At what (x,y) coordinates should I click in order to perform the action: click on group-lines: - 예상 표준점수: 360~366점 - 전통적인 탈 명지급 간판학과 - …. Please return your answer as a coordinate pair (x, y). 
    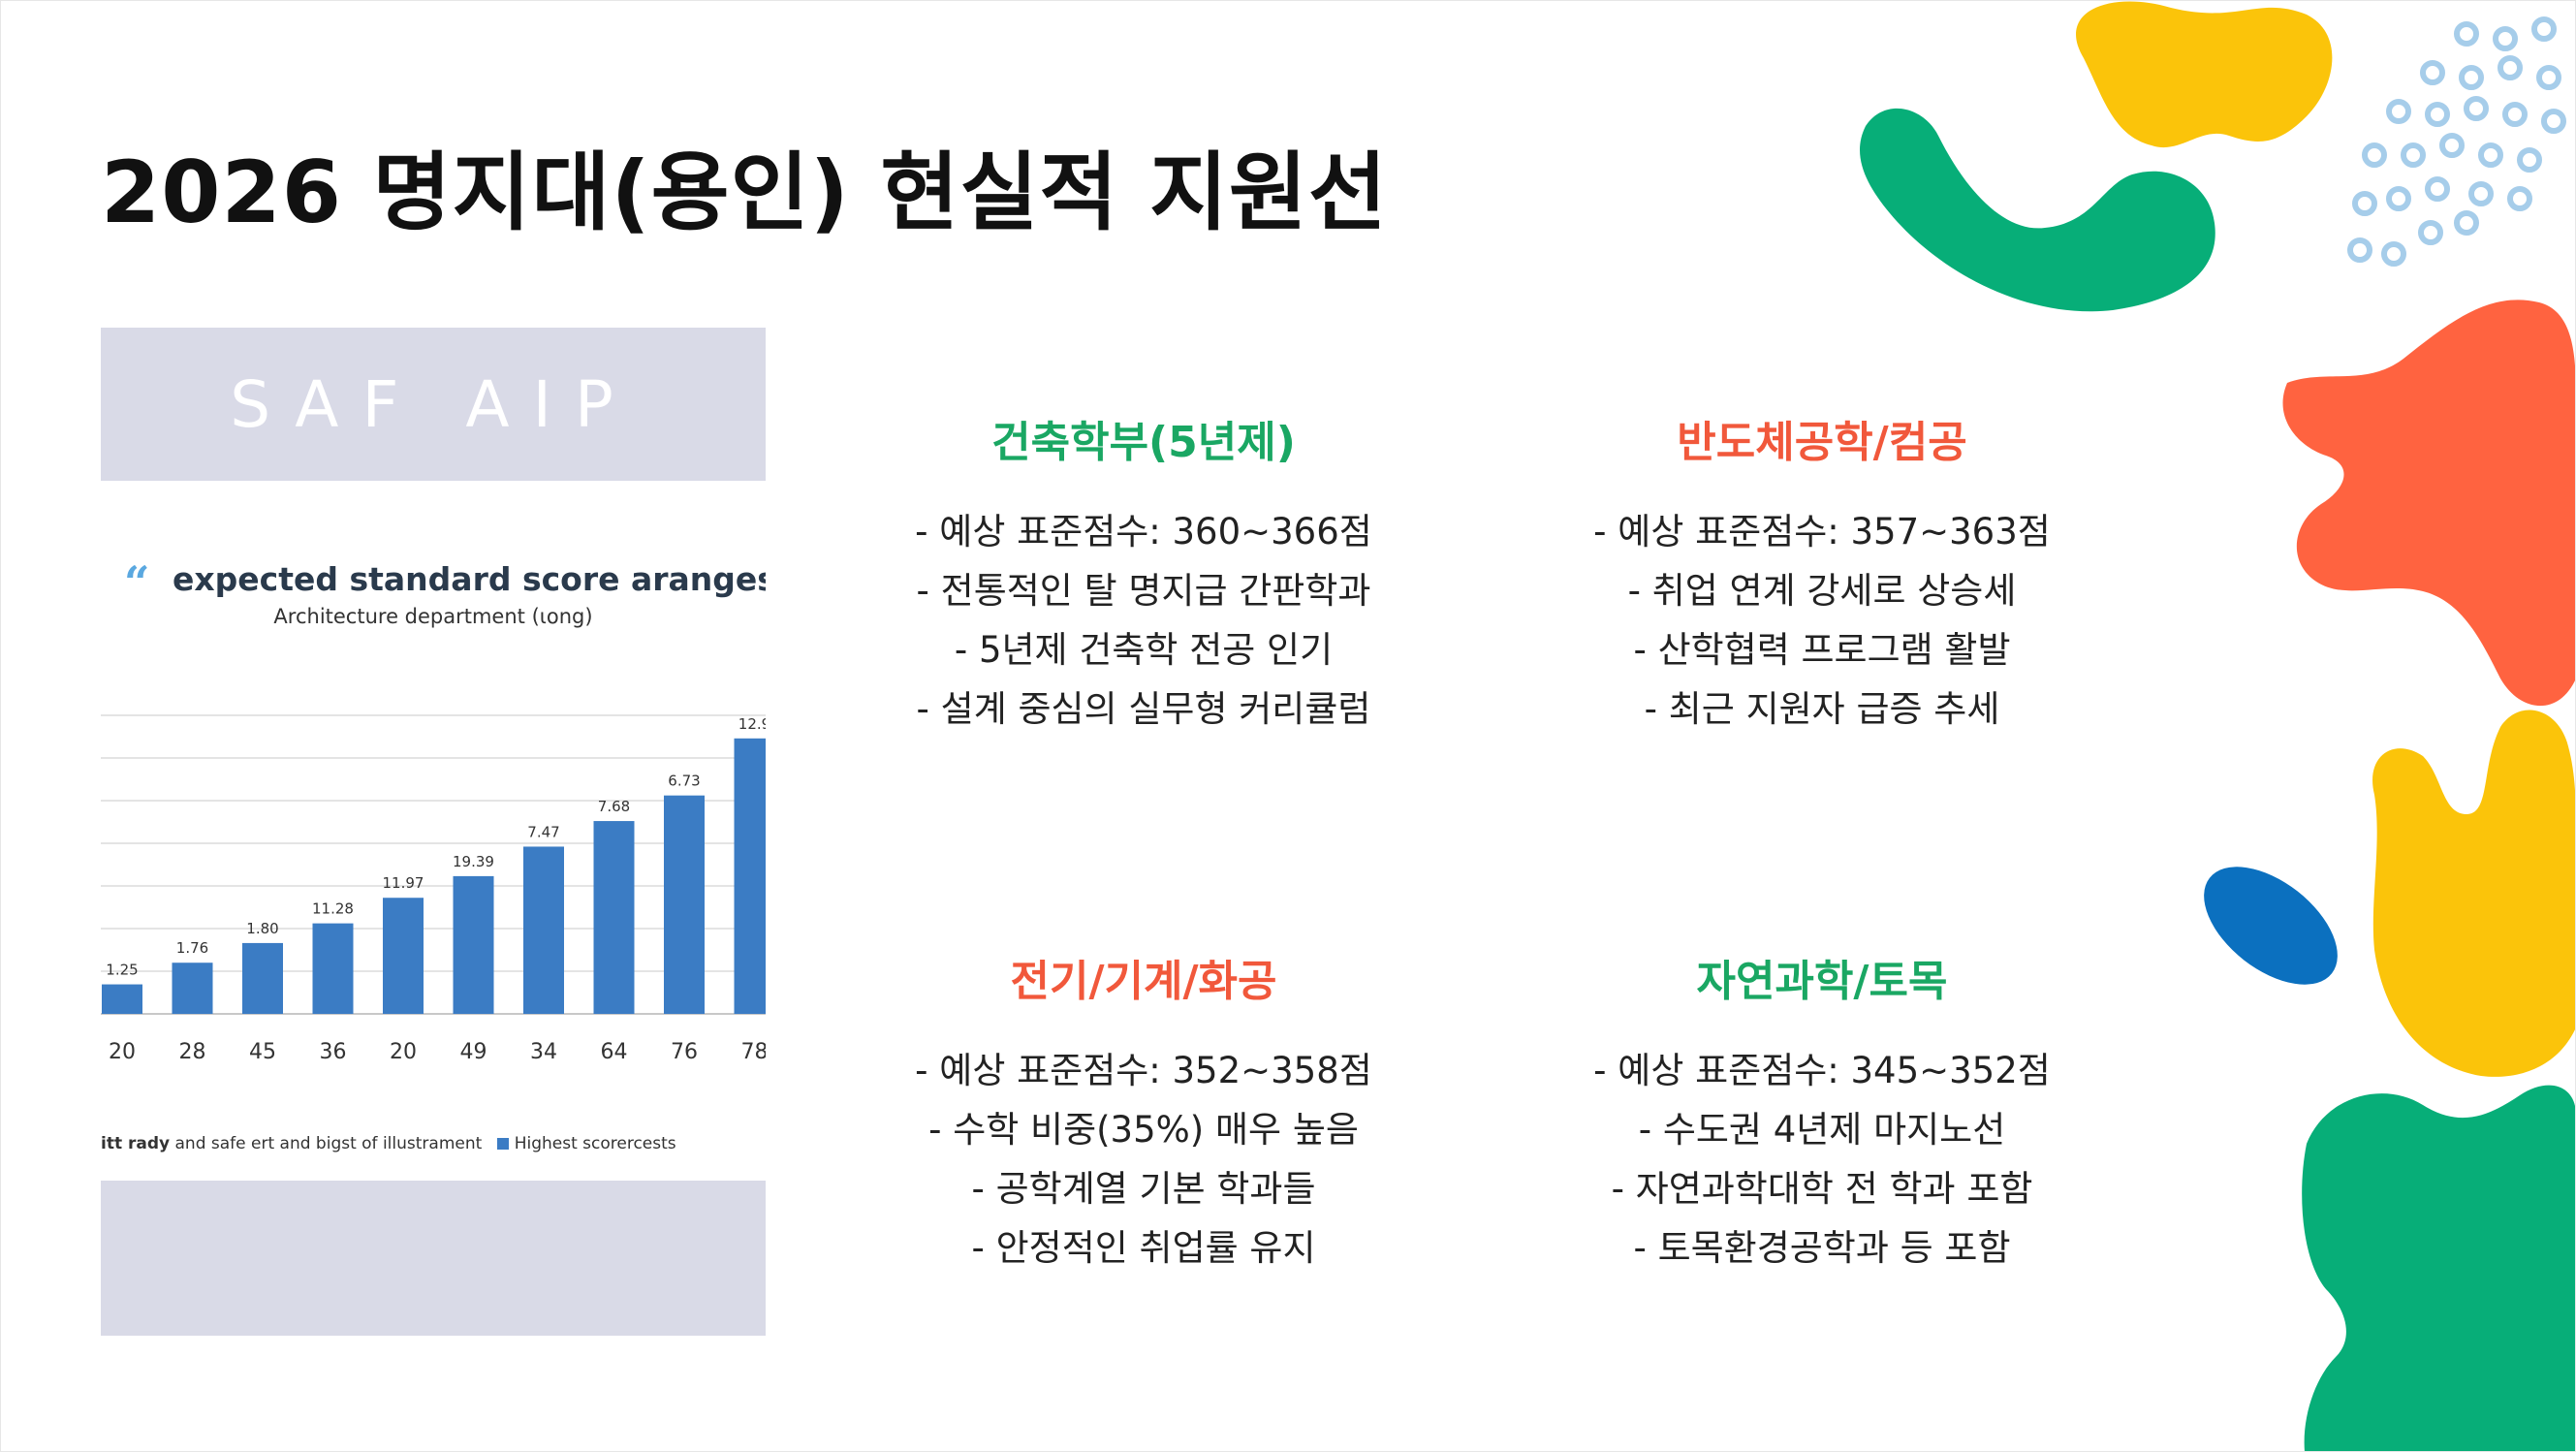
    Looking at the image, I should click on (1143, 620).